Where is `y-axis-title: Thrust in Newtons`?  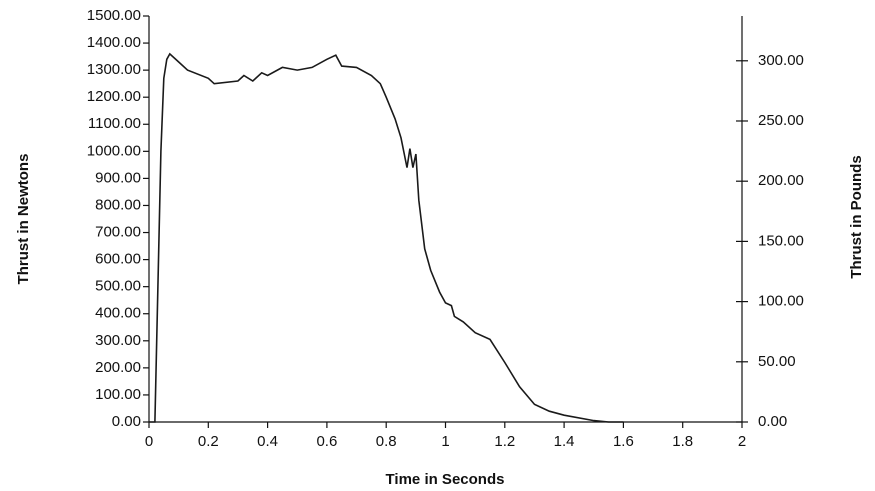 y-axis-title: Thrust in Newtons is located at coordinates (23, 219).